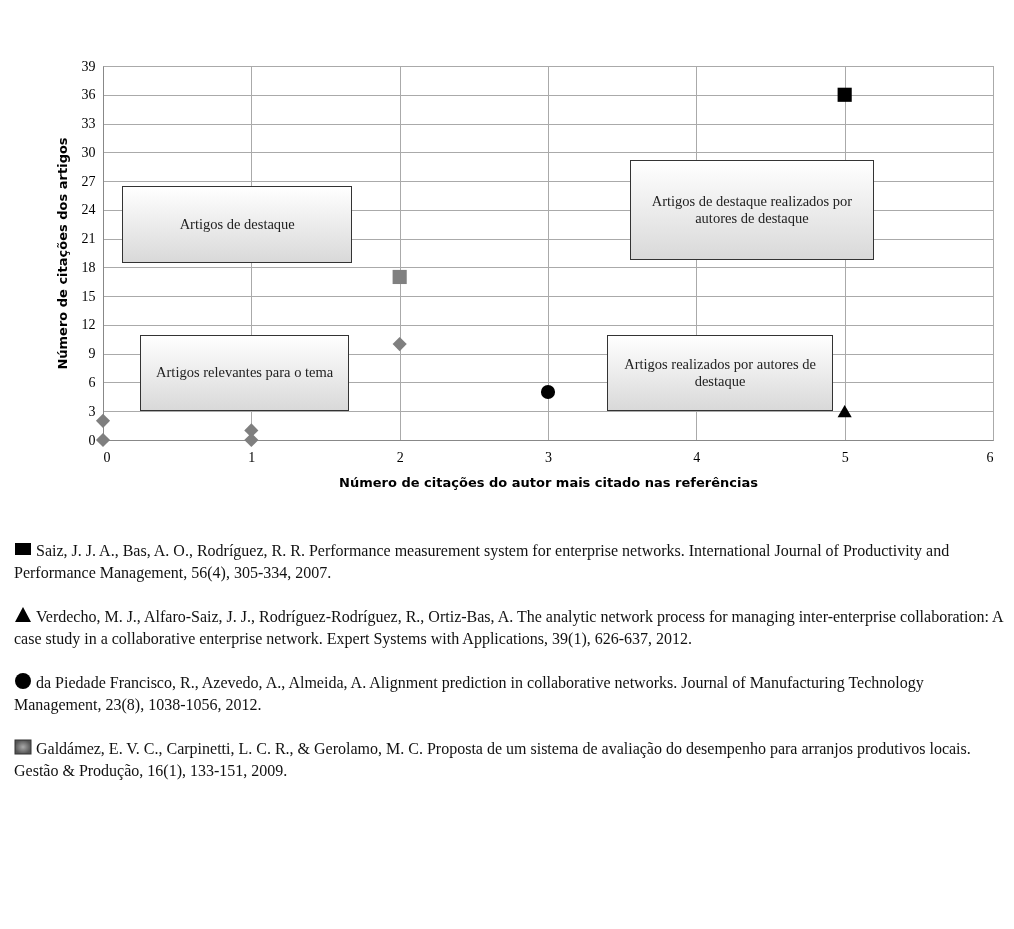 The width and height of the screenshot is (1014, 929). What do you see at coordinates (88, 296) in the screenshot?
I see `y-tick-label: 15` at bounding box center [88, 296].